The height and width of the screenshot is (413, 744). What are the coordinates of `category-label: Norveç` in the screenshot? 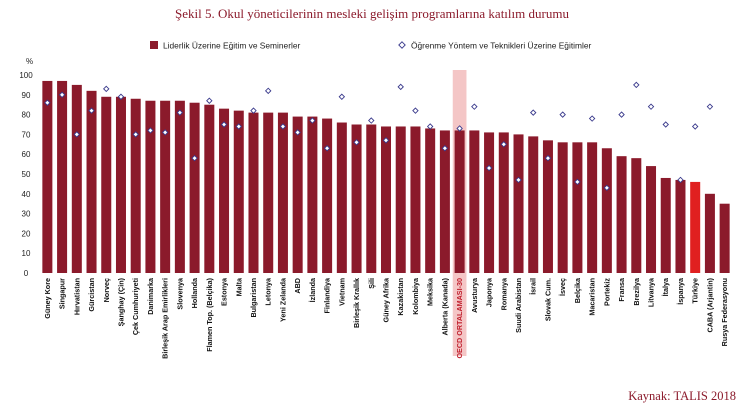 It's located at (106, 290).